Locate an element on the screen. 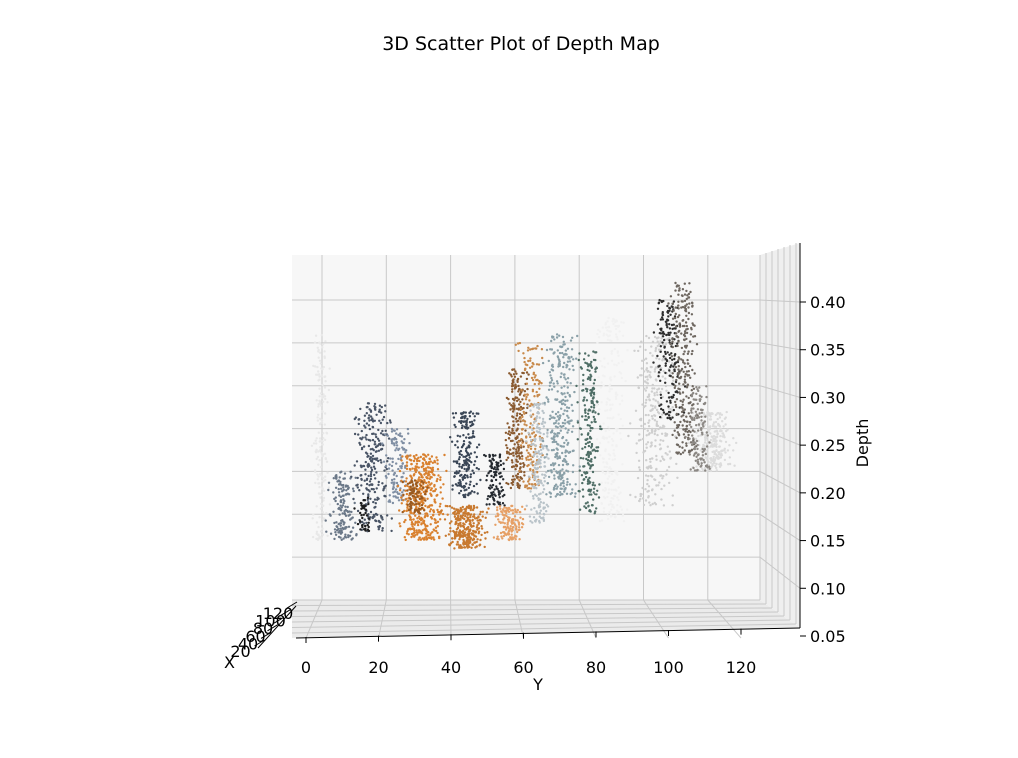 The width and height of the screenshot is (1018, 758). y-tick-label-3: 60 is located at coordinates (523, 667).